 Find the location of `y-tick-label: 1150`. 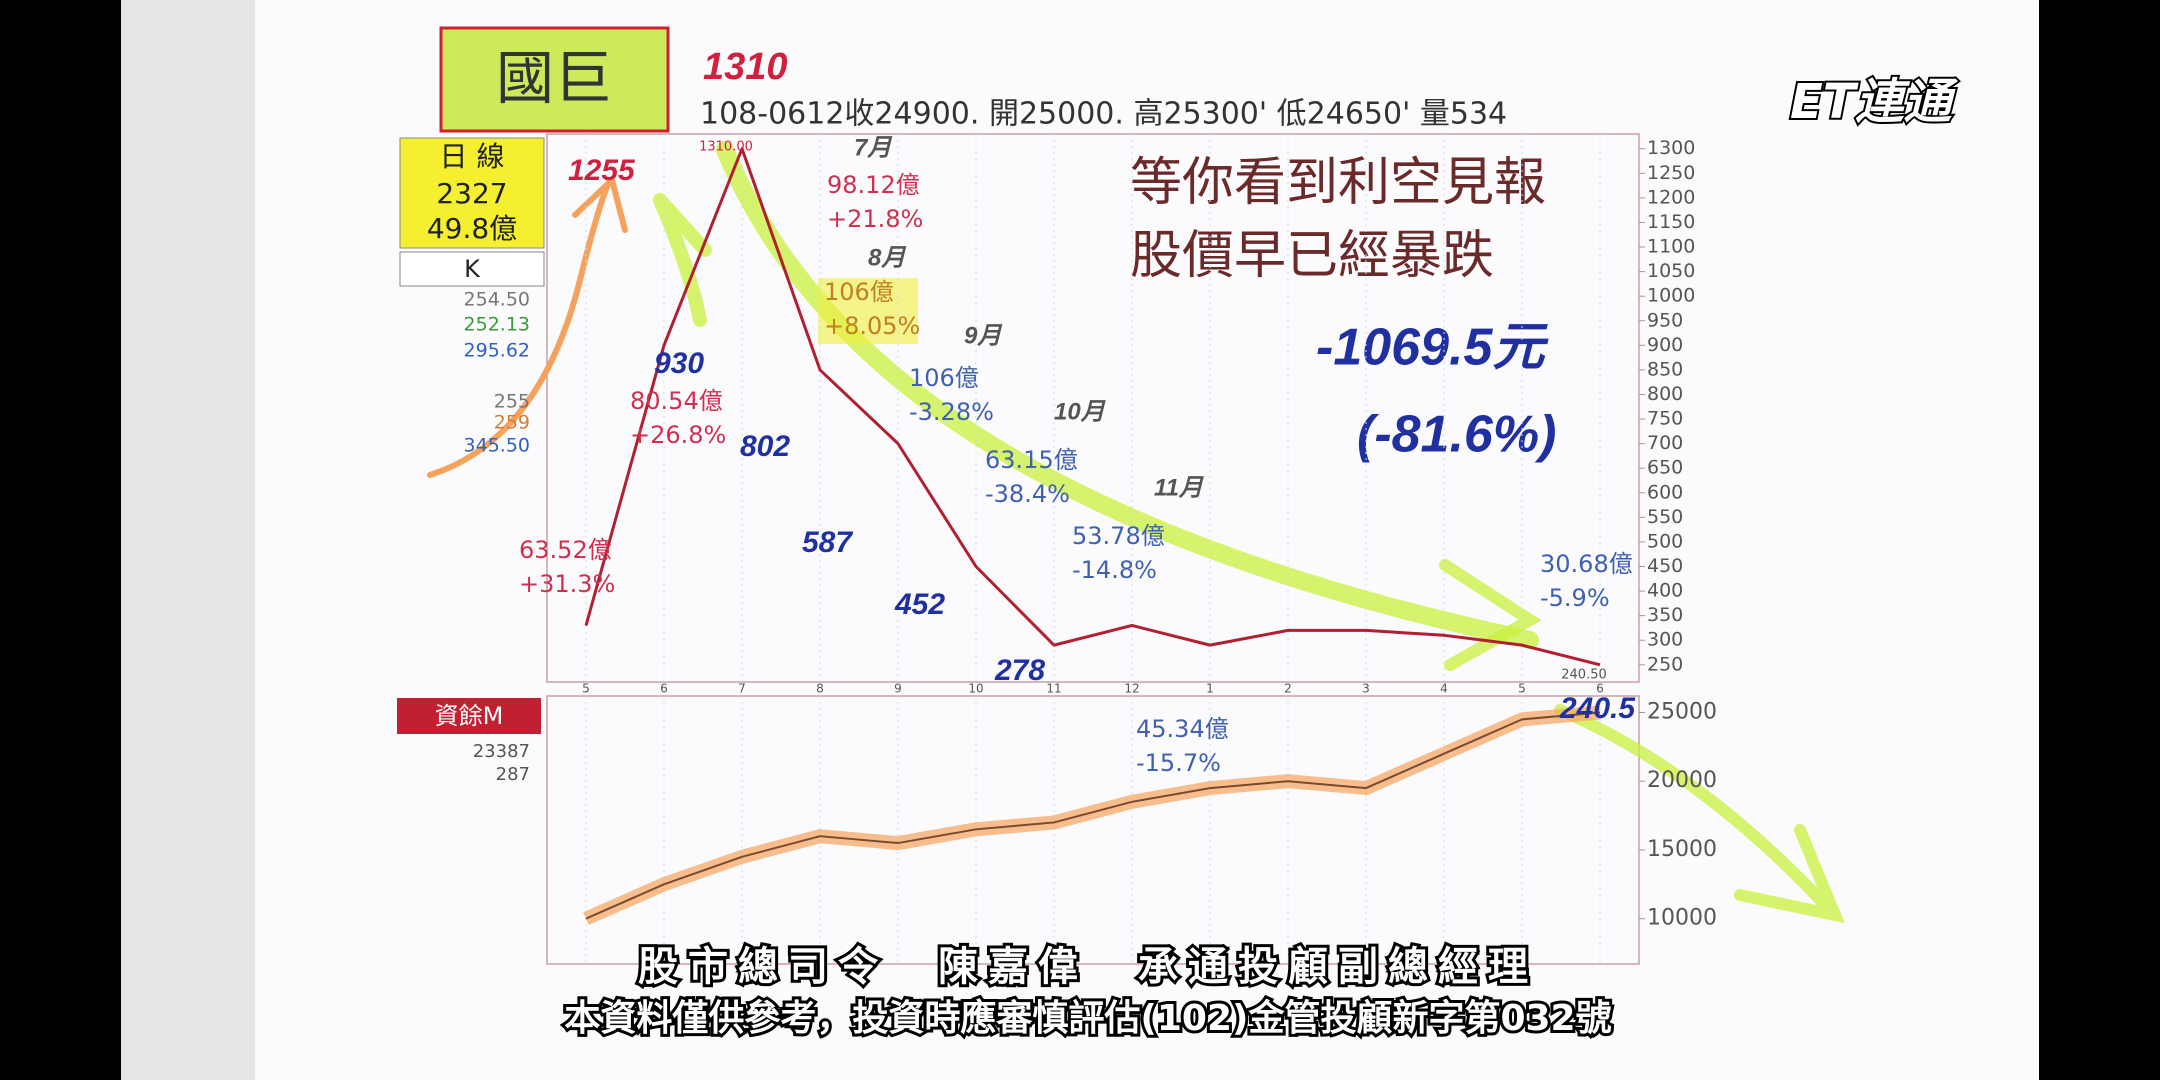

y-tick-label: 1150 is located at coordinates (1671, 222).